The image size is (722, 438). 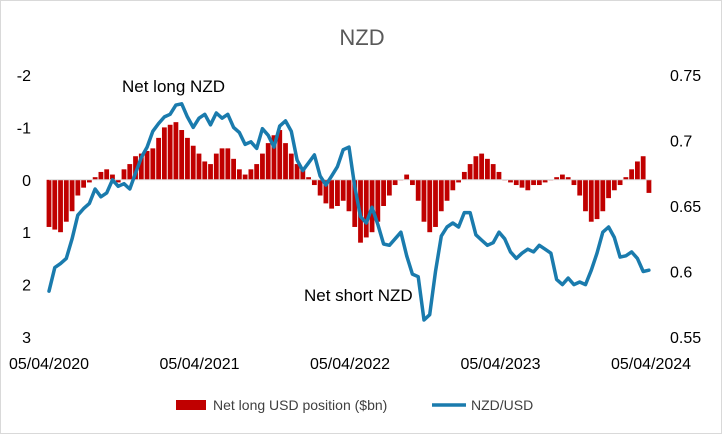 I want to click on right-axis-tick-label: 0.75, so click(x=685, y=76).